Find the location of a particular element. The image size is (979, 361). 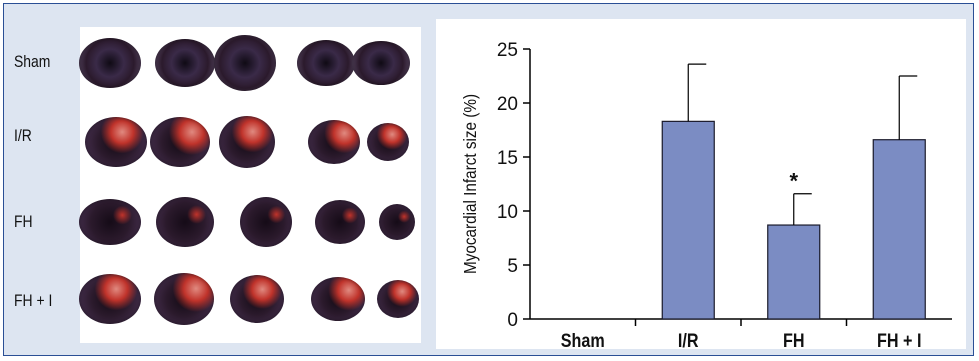

y-tick-label: 5 is located at coordinates (512, 266).